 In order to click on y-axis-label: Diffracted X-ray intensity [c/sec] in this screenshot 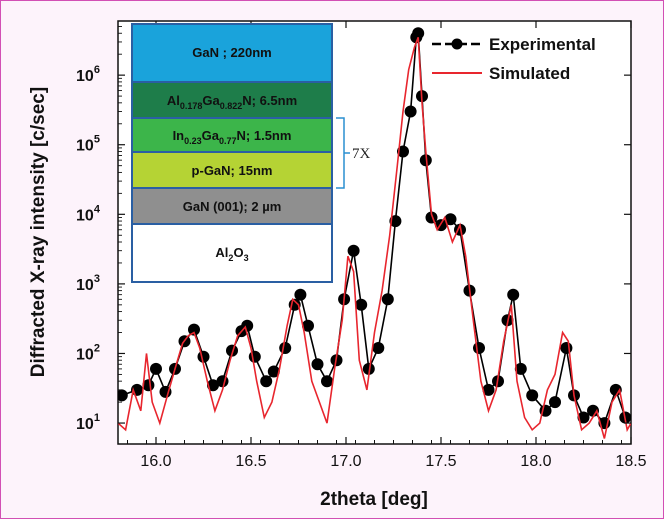, I will do `click(38, 232)`.